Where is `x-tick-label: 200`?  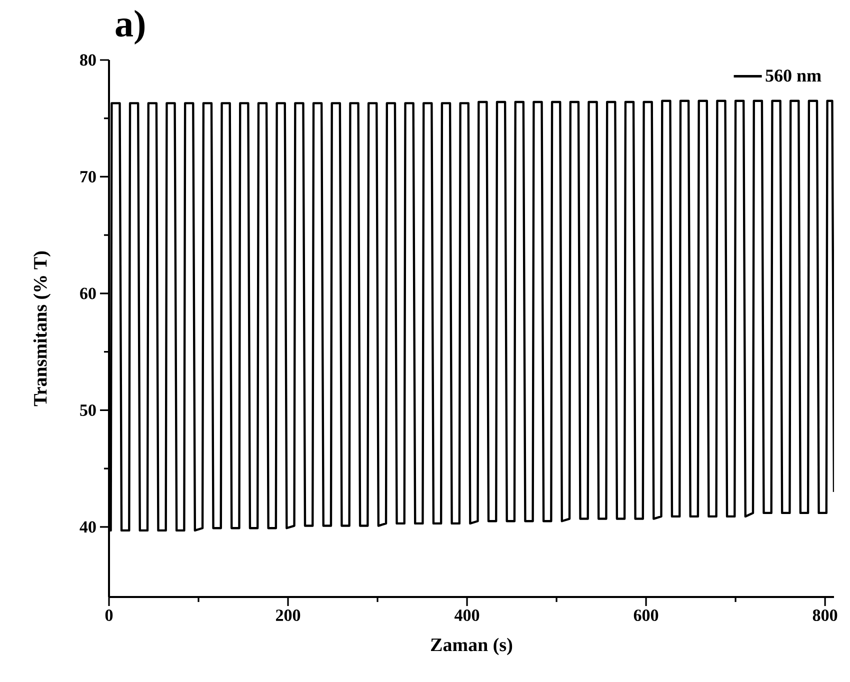 x-tick-label: 200 is located at coordinates (288, 616).